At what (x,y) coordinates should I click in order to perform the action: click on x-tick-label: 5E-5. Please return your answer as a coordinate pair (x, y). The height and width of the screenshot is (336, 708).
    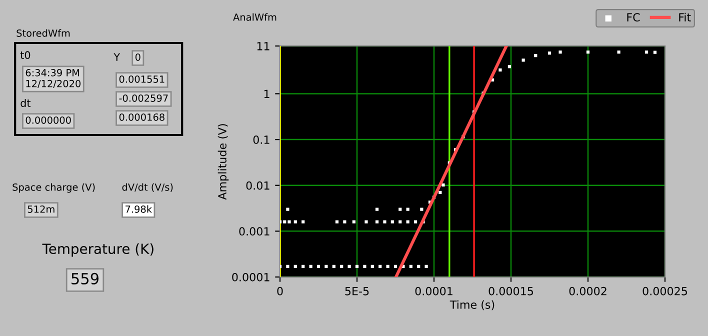
    Looking at the image, I should click on (357, 291).